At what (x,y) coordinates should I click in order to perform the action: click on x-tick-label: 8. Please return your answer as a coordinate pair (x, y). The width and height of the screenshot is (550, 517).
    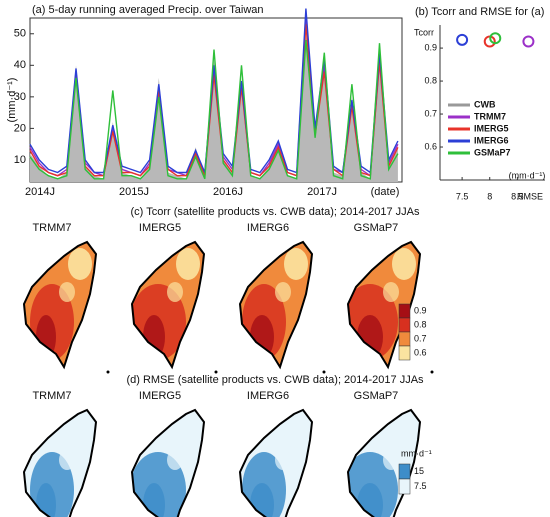
    Looking at the image, I should click on (489, 196).